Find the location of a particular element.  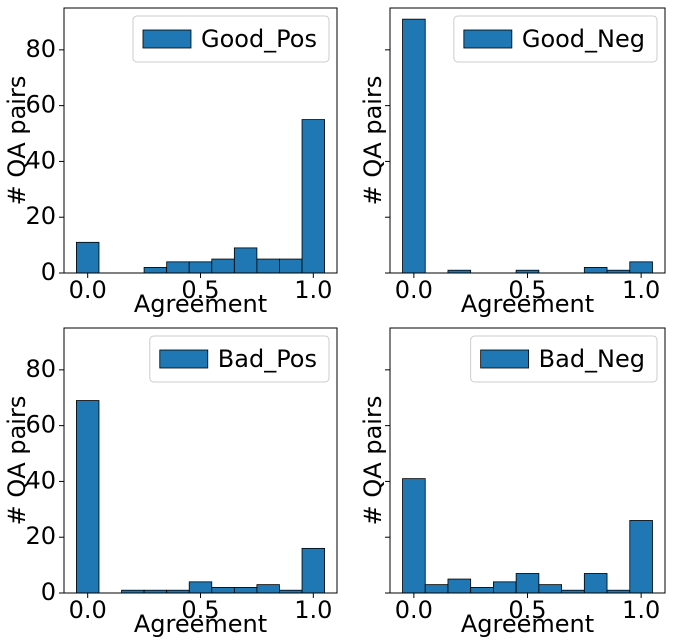

legend-label: Bad_Pos is located at coordinates (267, 359).